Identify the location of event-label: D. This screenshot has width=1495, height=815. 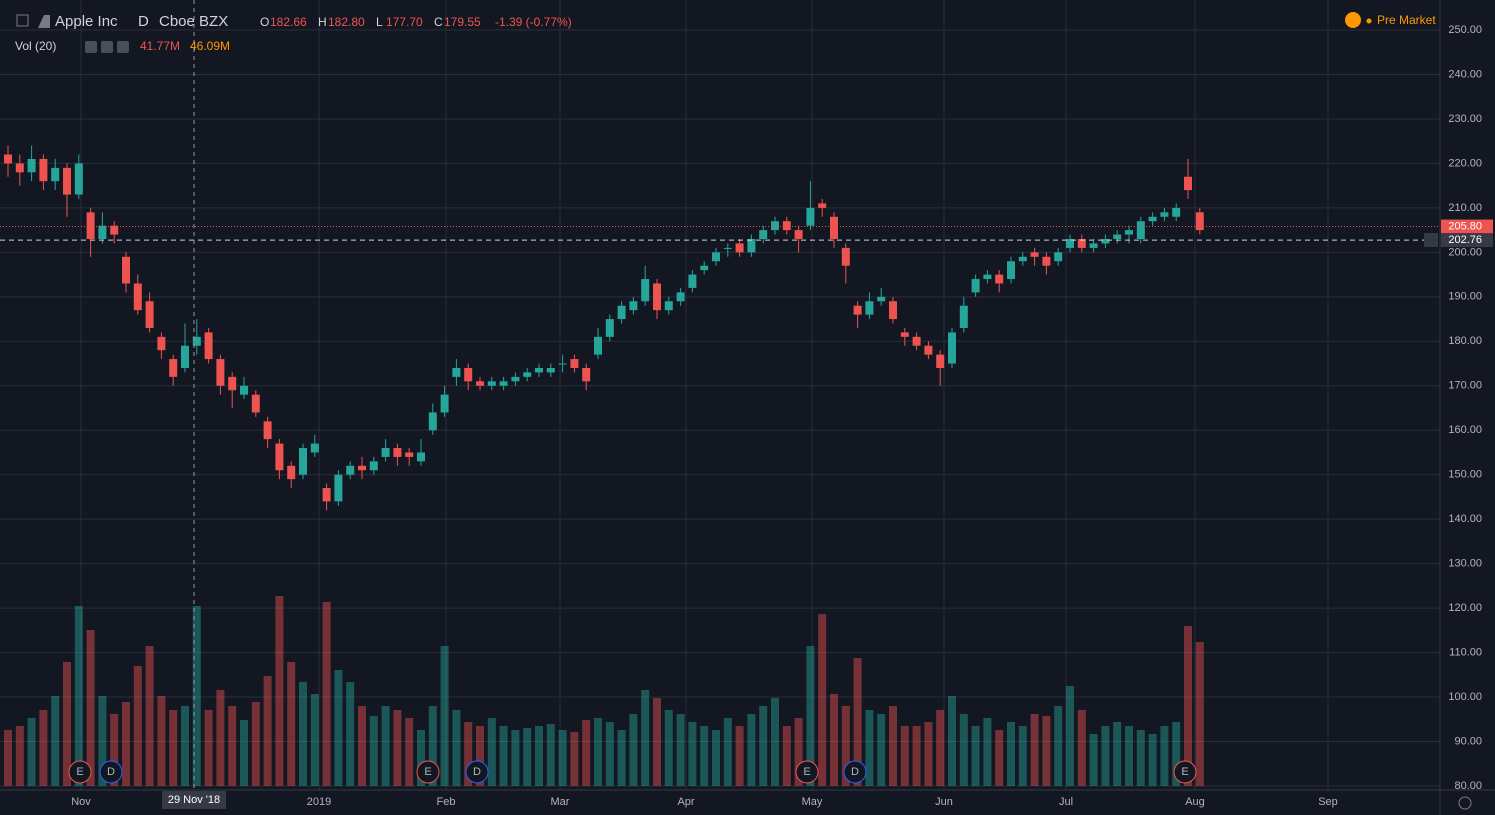
(111, 772).